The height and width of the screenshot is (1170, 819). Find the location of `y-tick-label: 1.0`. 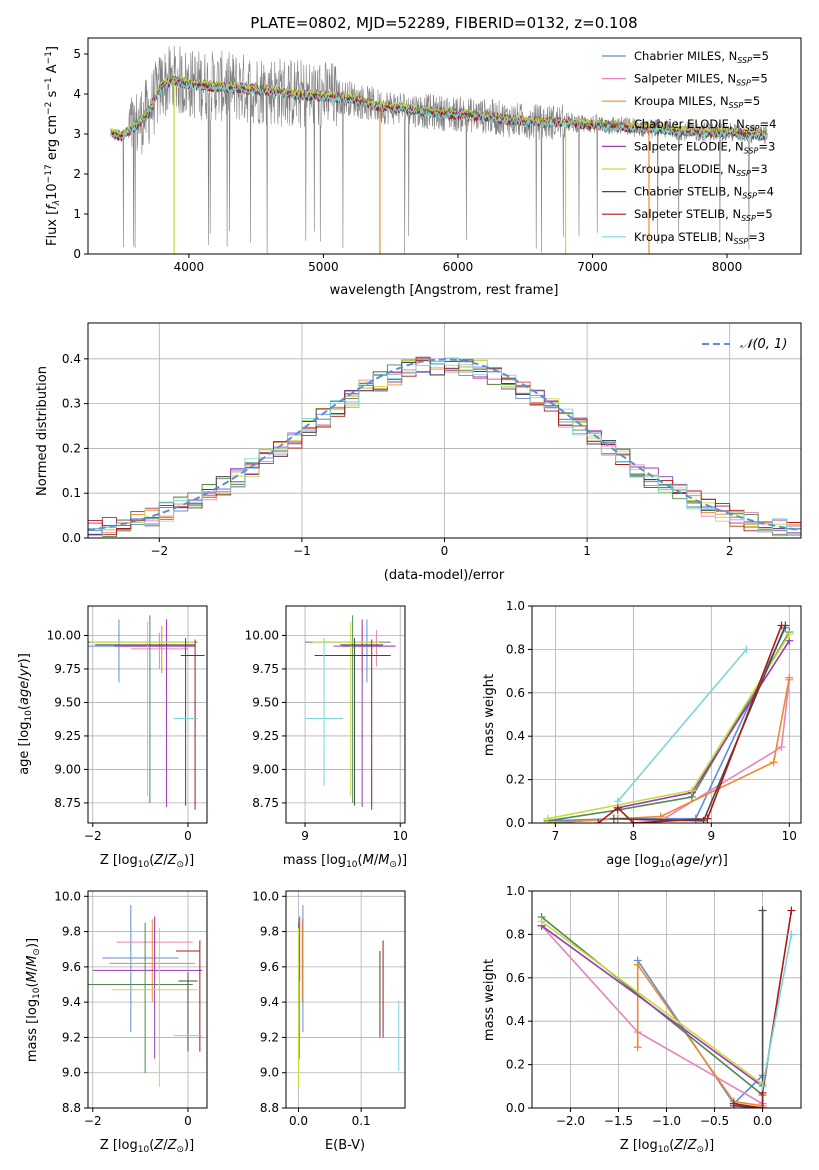

y-tick-label: 1.0 is located at coordinates (515, 891).